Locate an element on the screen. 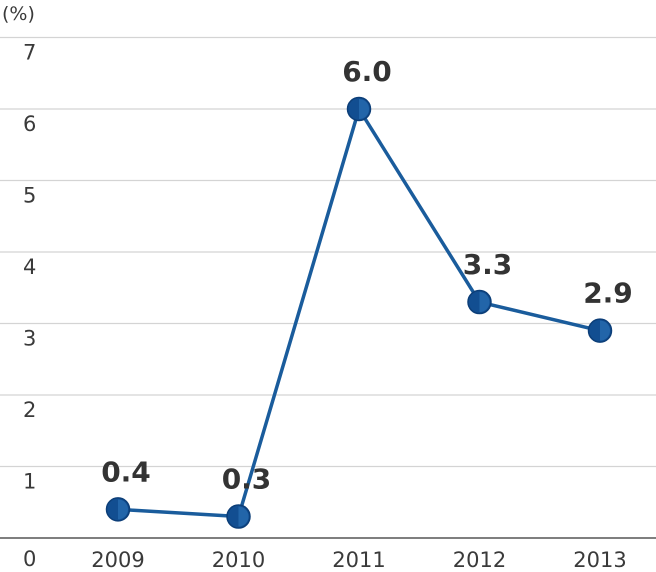  data-label-2011: 6.0 is located at coordinates (367, 71).